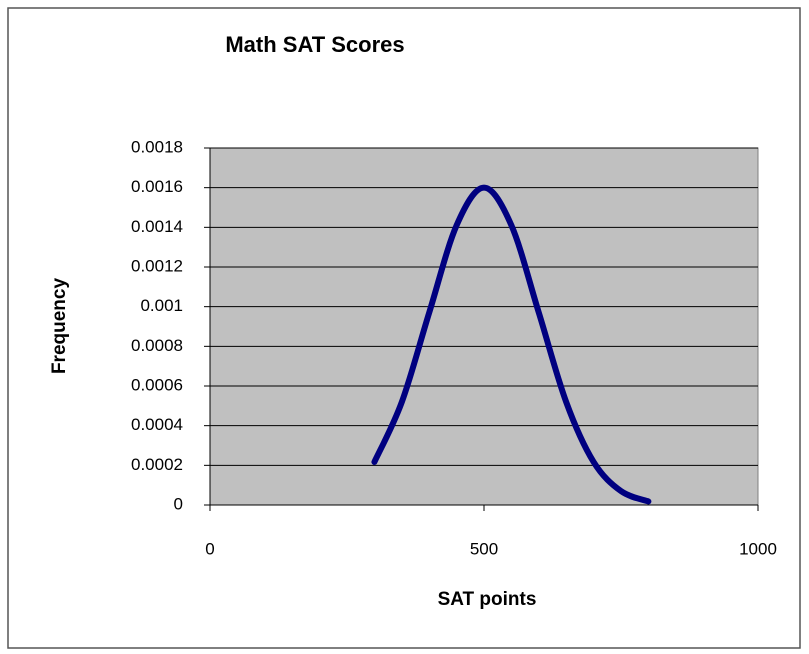 The image size is (809, 654). What do you see at coordinates (157, 186) in the screenshot?
I see `y-tick-label: 0.0016` at bounding box center [157, 186].